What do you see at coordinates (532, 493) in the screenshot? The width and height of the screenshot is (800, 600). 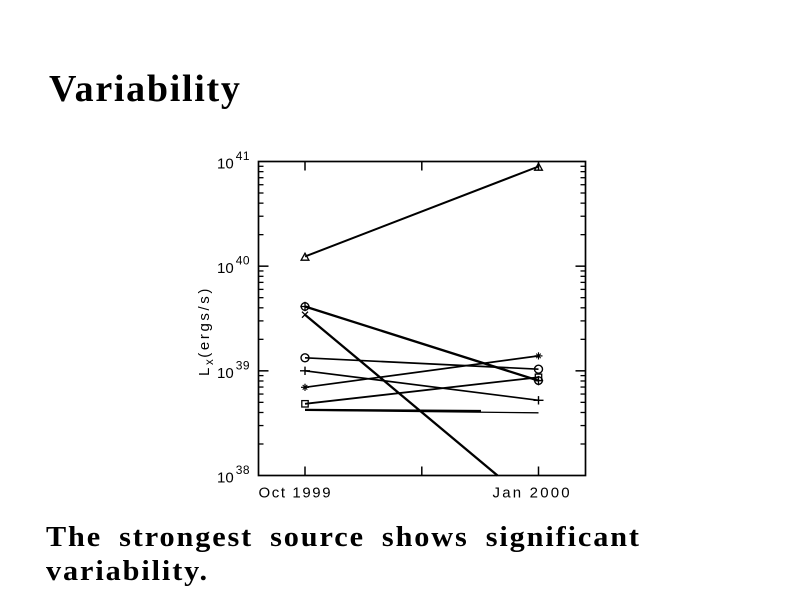 I see `svg-text: Jan 2000` at bounding box center [532, 493].